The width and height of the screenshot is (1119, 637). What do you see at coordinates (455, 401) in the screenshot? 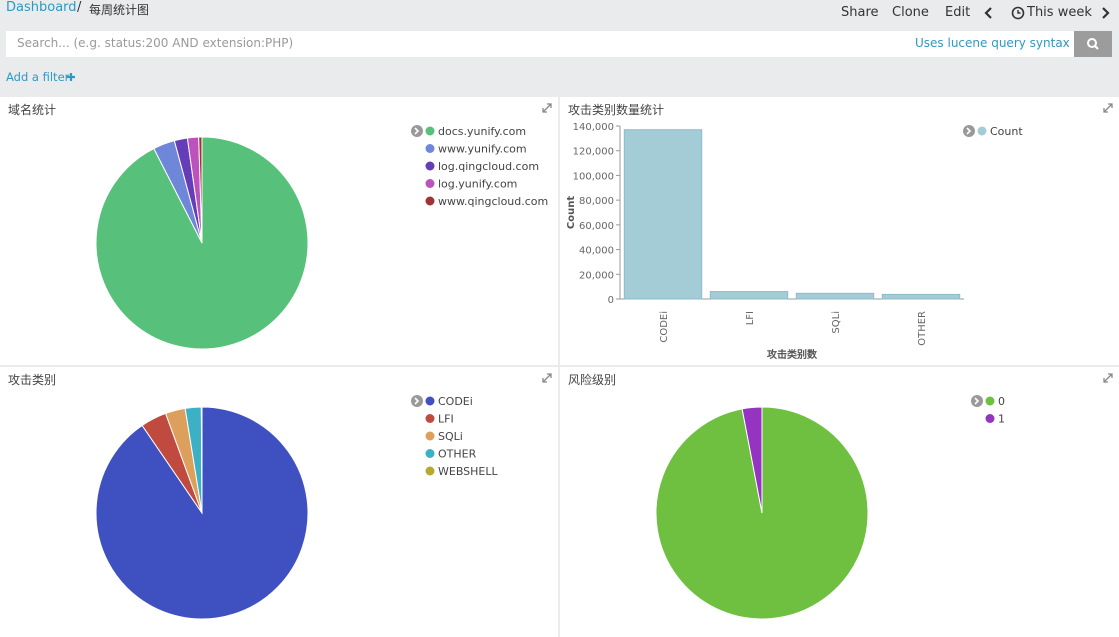
I see `legend-label: CODEi` at bounding box center [455, 401].